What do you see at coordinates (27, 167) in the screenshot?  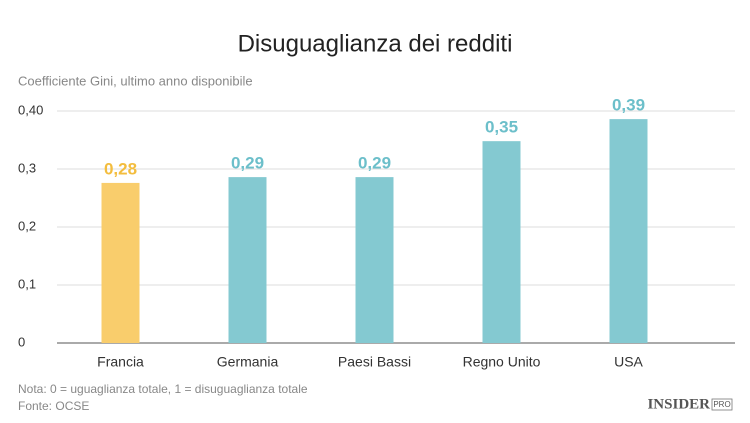 I see `y-tick-label: 0,3` at bounding box center [27, 167].